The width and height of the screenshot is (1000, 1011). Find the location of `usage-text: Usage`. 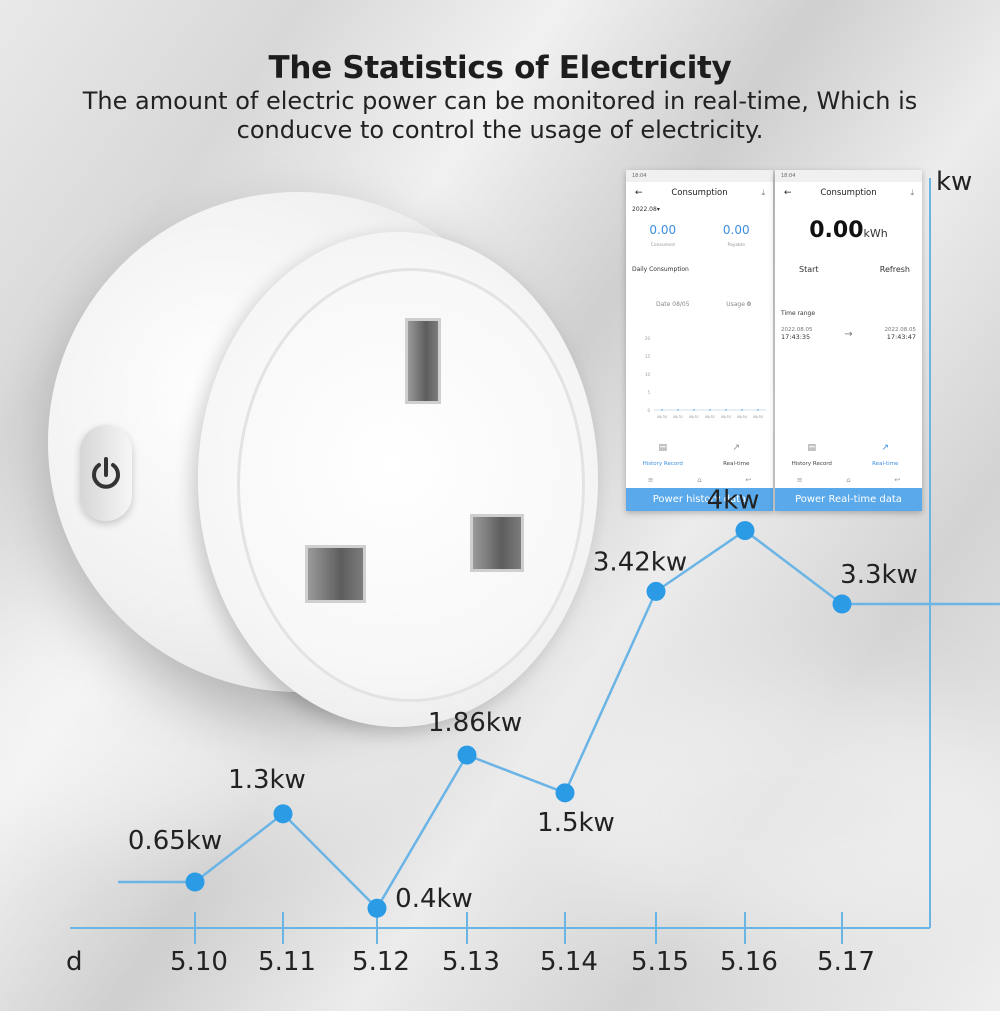

usage-text: Usage is located at coordinates (735, 304).